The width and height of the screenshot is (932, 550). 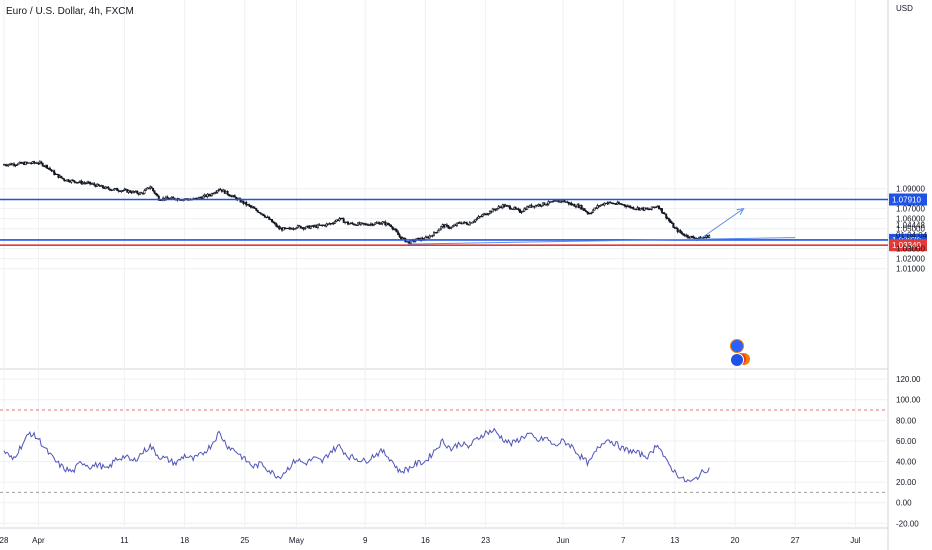 I want to click on time-tick-label: Apr, so click(x=38, y=540).